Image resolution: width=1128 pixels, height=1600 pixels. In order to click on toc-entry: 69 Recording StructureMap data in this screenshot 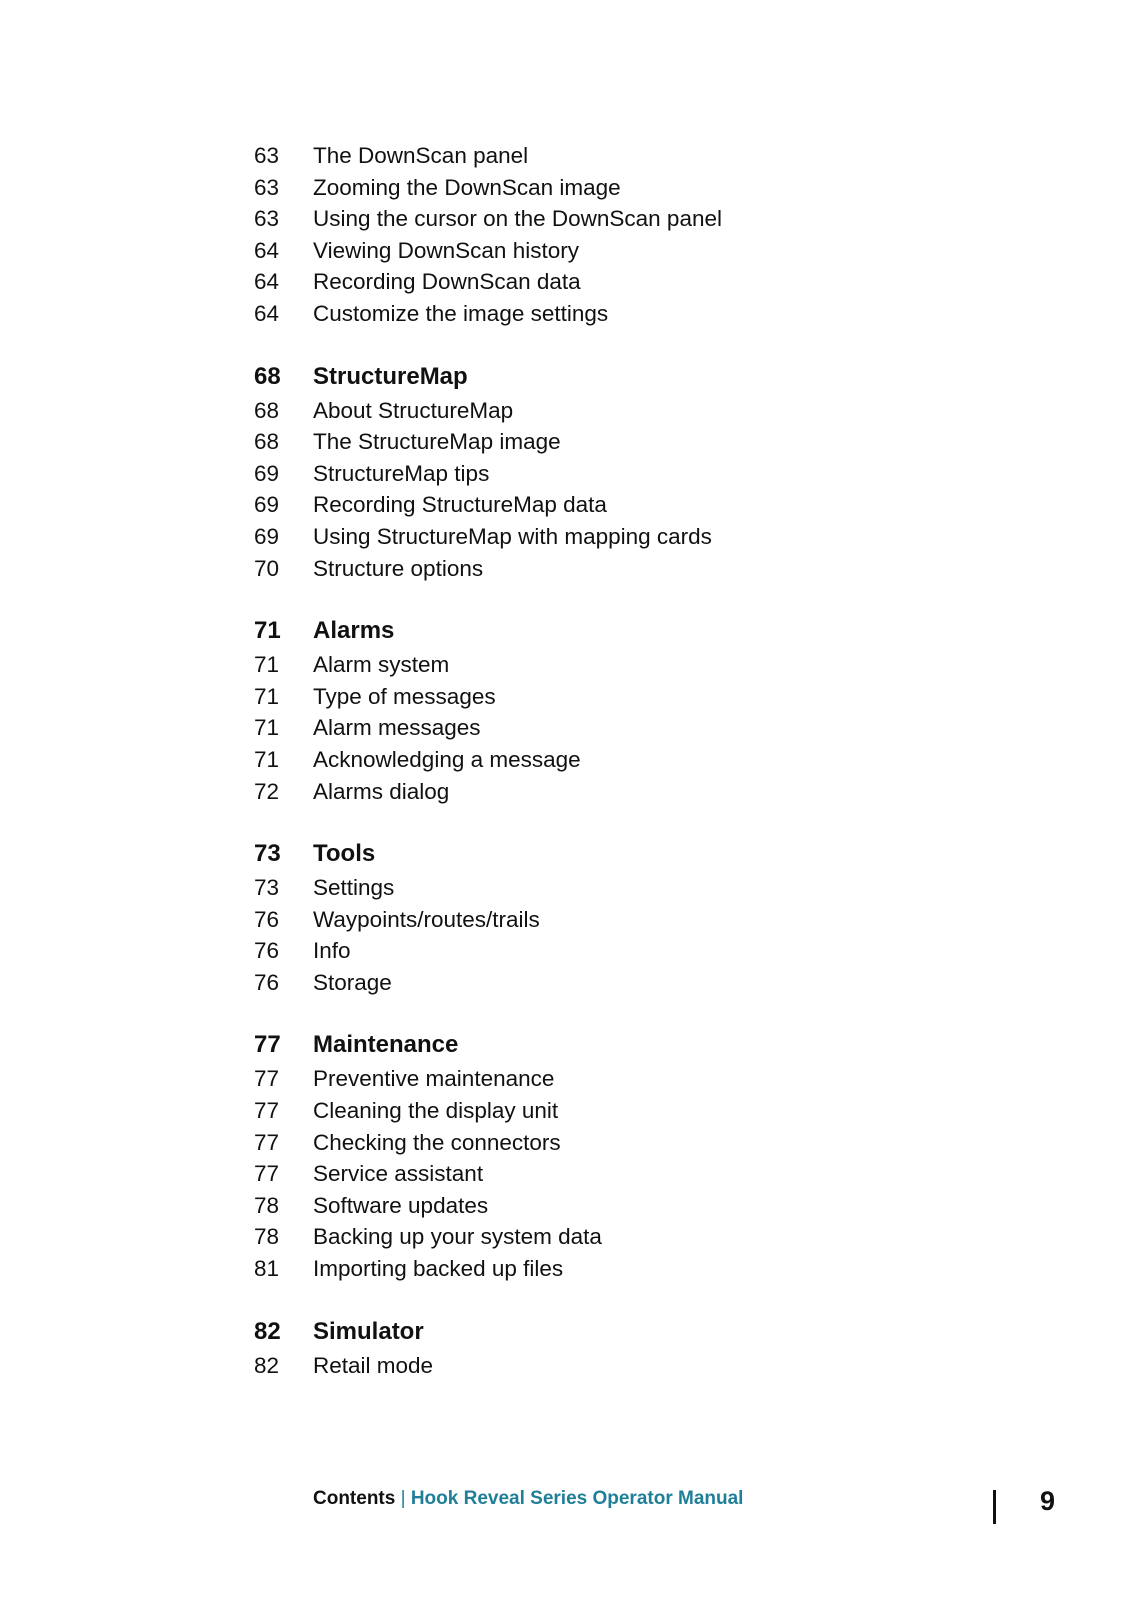, I will do `click(604, 505)`.